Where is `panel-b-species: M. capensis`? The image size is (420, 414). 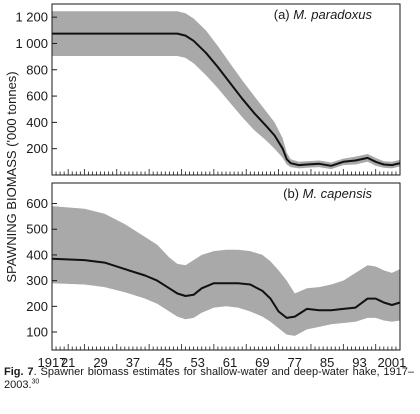
panel-b-species: M. capensis is located at coordinates (338, 193).